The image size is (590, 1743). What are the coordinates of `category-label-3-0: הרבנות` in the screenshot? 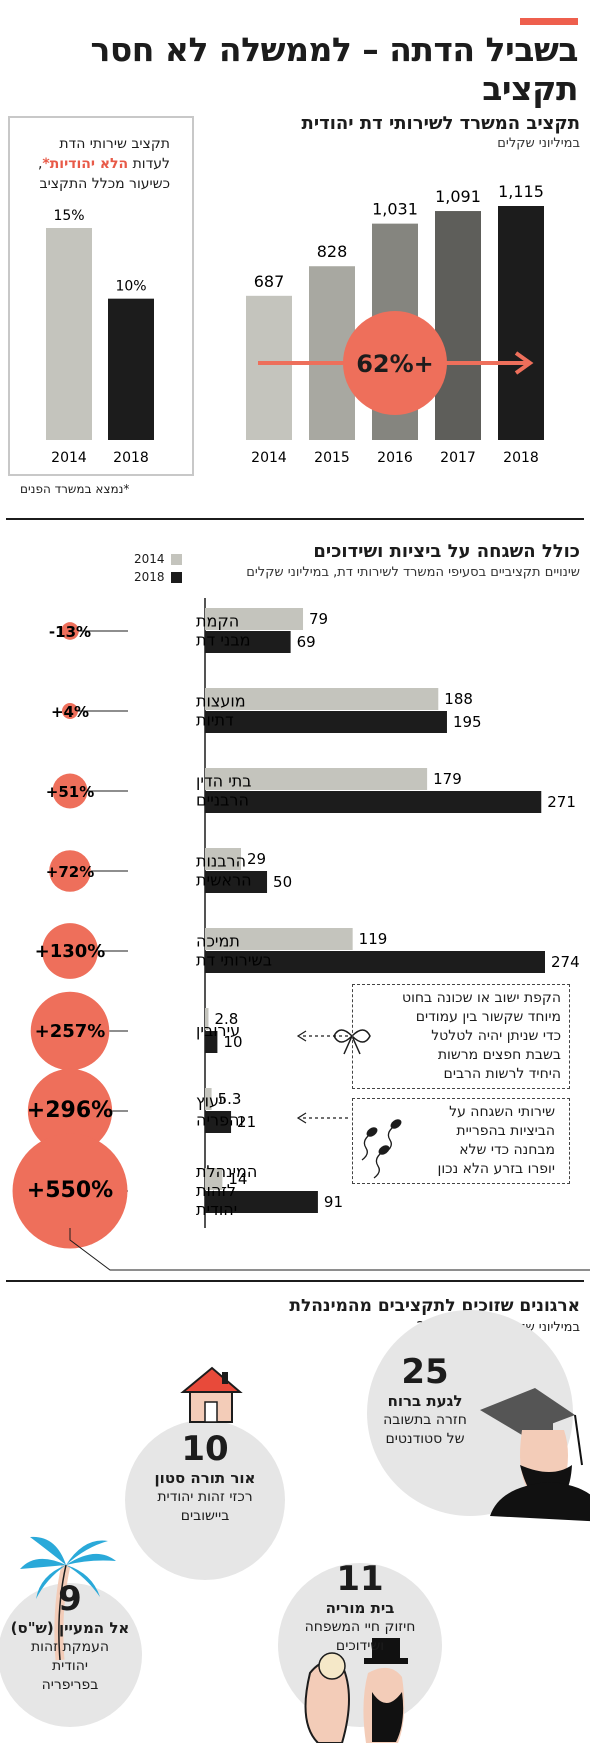 It's located at (221, 861).